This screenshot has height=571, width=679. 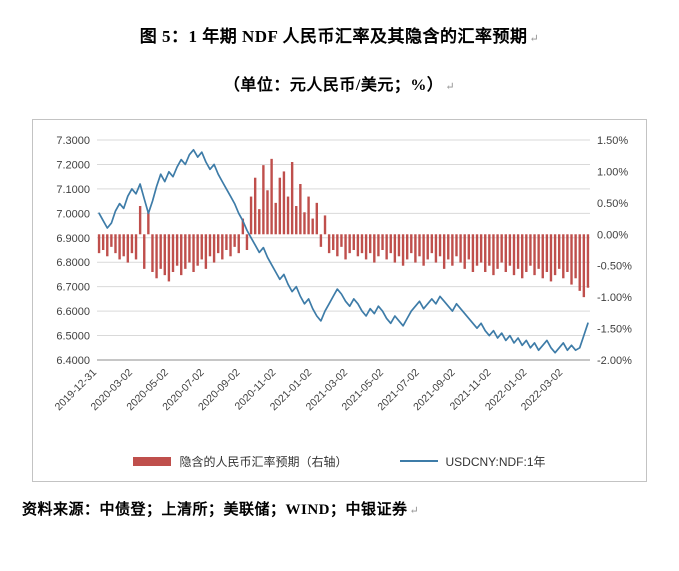 I want to click on svg-text: 6.8000, so click(x=73, y=263).